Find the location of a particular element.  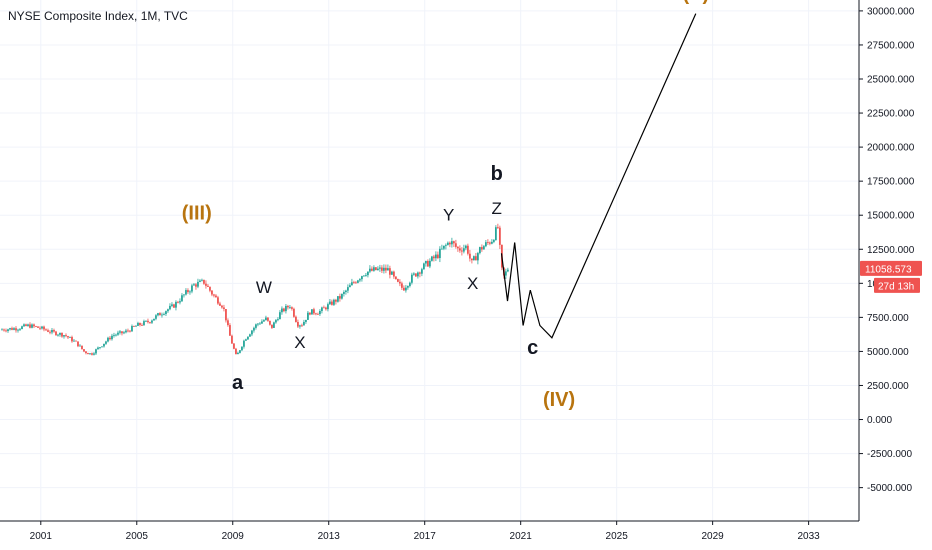

last-price-badge is located at coordinates (891, 268).